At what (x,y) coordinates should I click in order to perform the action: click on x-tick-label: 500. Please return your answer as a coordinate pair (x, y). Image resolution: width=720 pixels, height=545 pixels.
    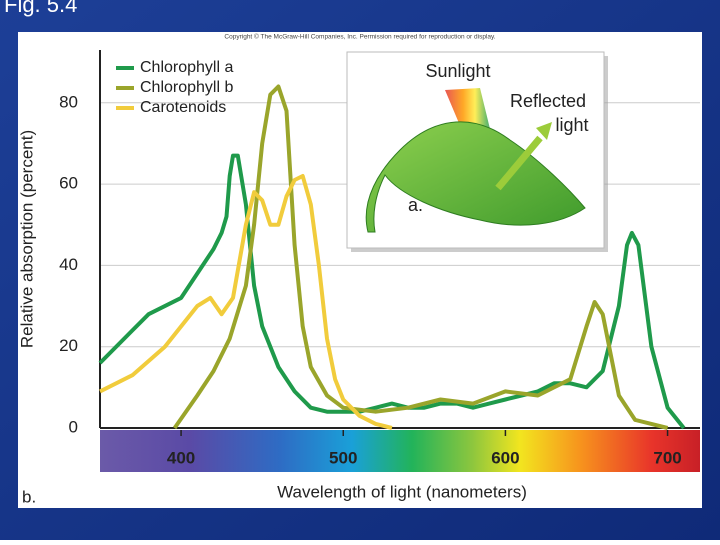
    Looking at the image, I should click on (343, 457).